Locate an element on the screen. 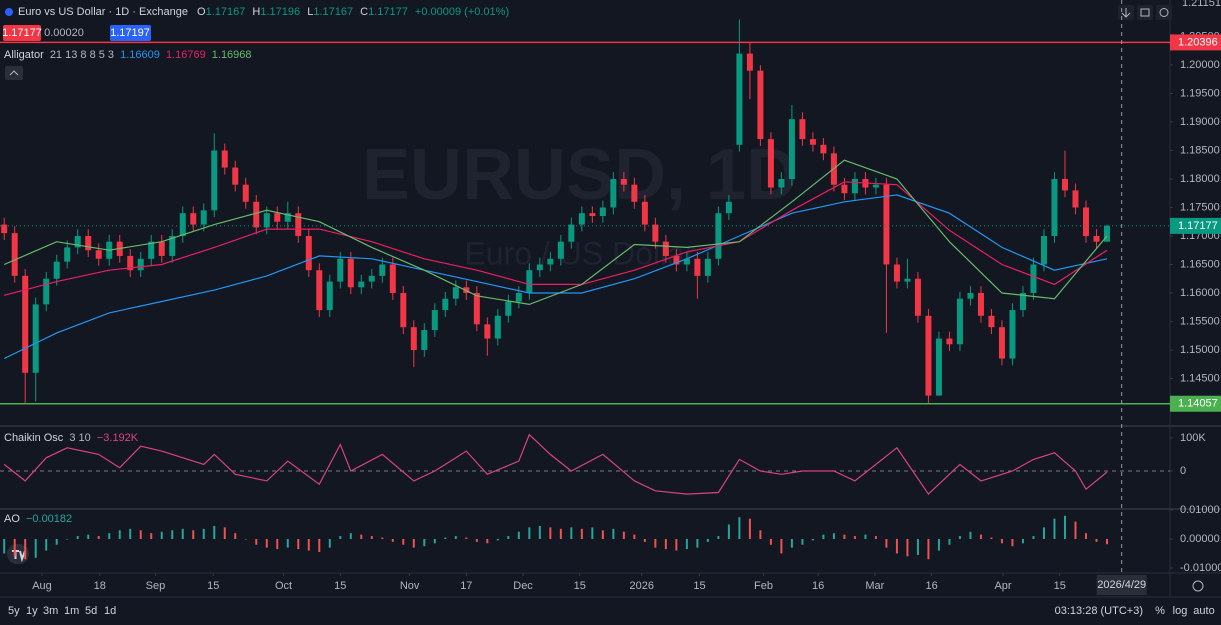  axis-option: auto is located at coordinates (1203, 611).